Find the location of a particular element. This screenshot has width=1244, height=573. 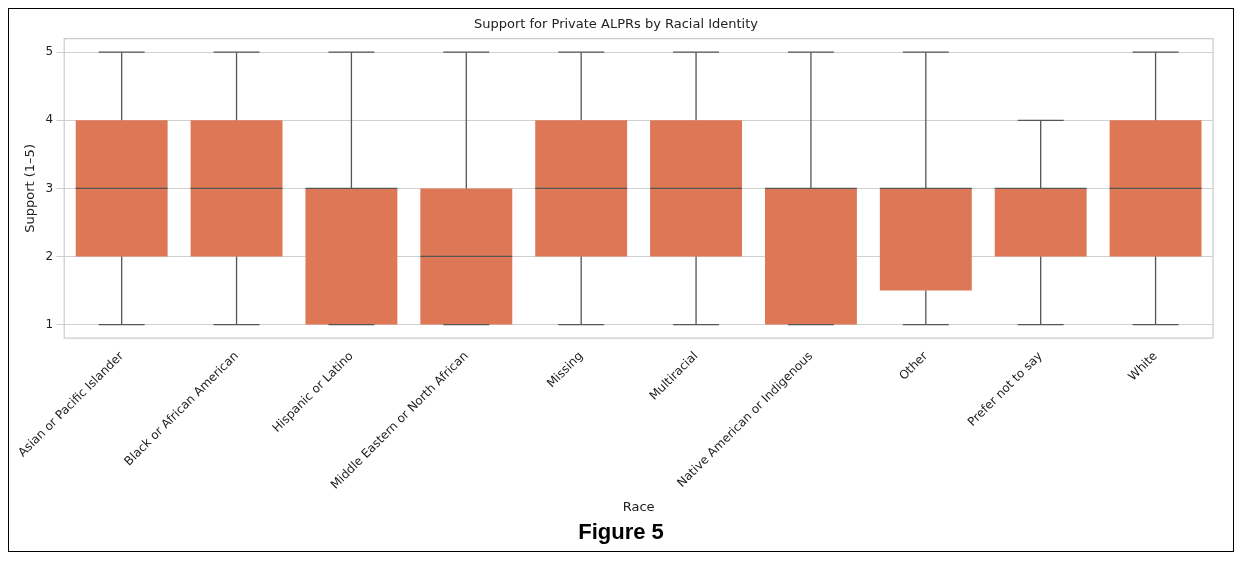

x-axis-title: Race is located at coordinates (638, 506).